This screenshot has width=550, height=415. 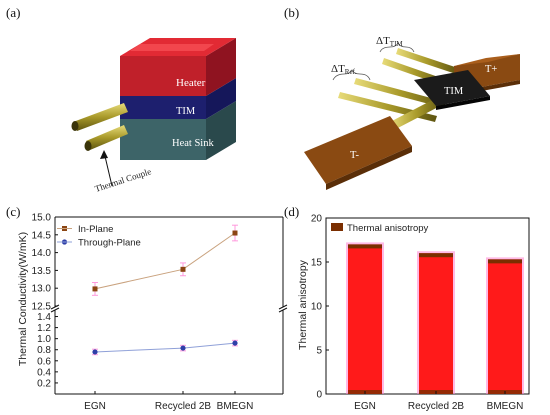 I want to click on y-tick-label: 5, so click(x=319, y=351).